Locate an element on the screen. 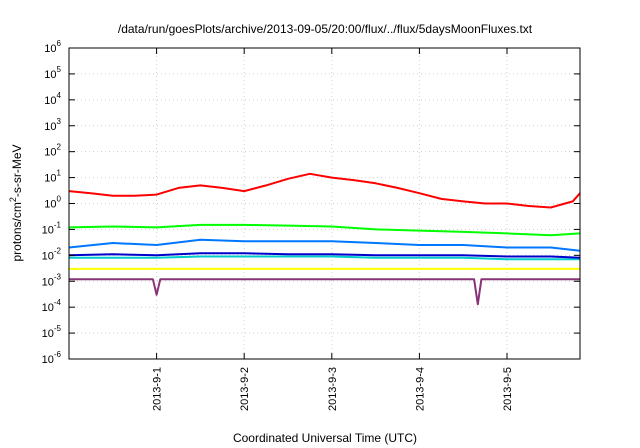  x-axis-label: Coordinated Universal Time (UTC) is located at coordinates (325, 438).